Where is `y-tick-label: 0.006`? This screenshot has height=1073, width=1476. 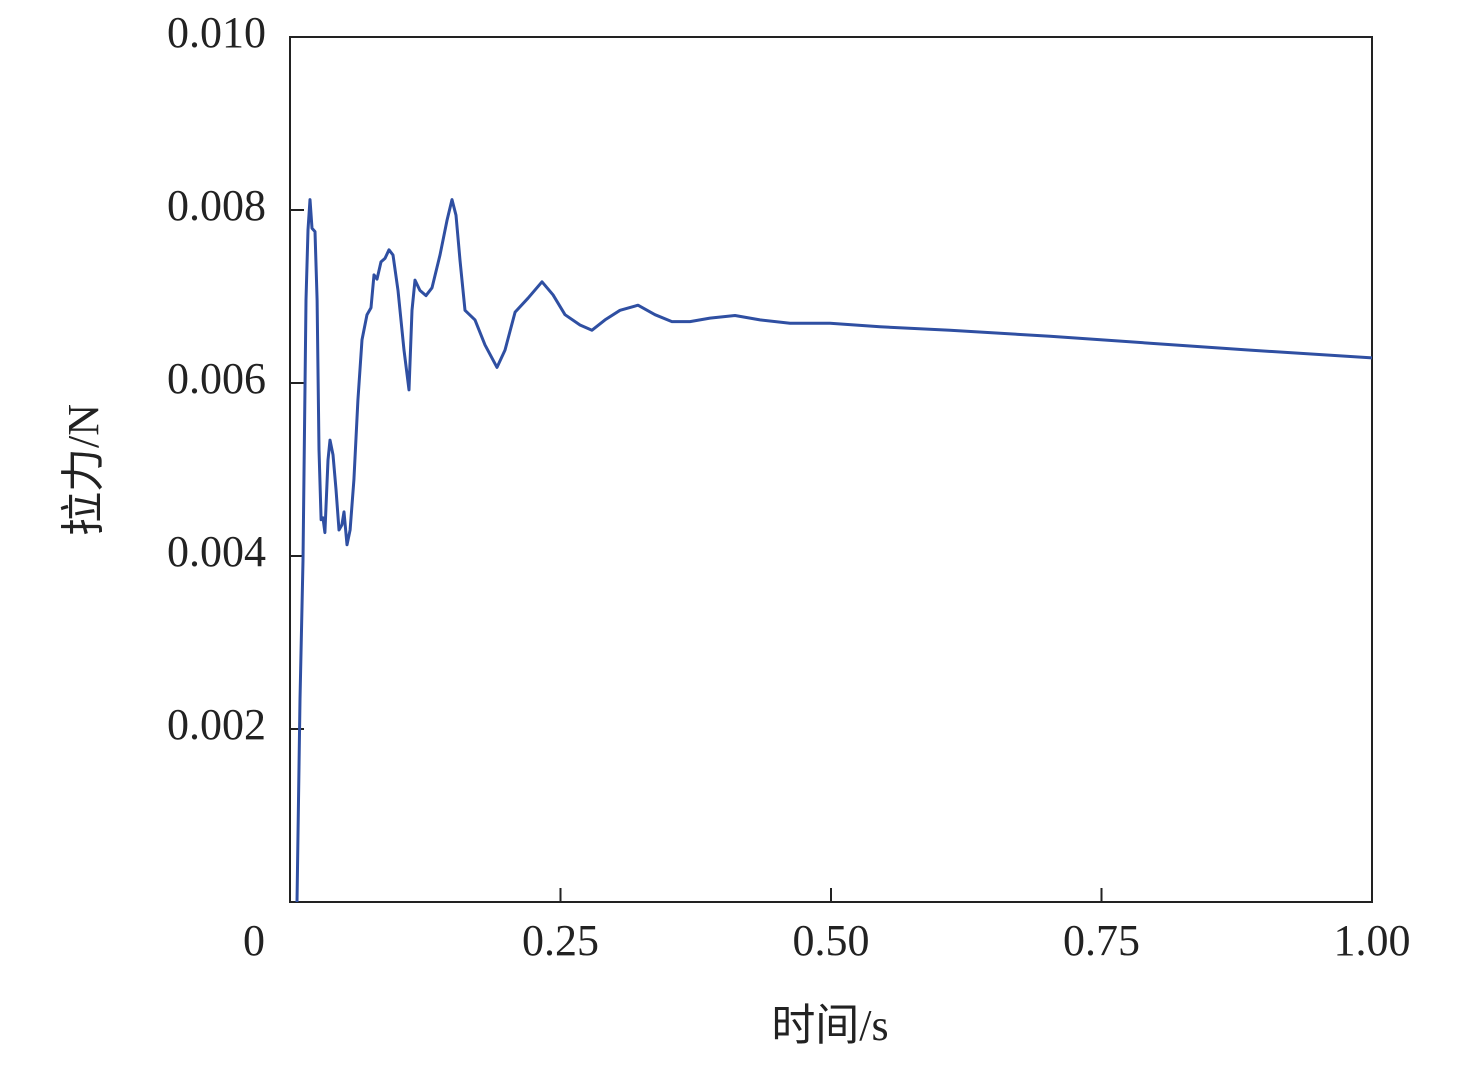
y-tick-label: 0.006 is located at coordinates (216, 378).